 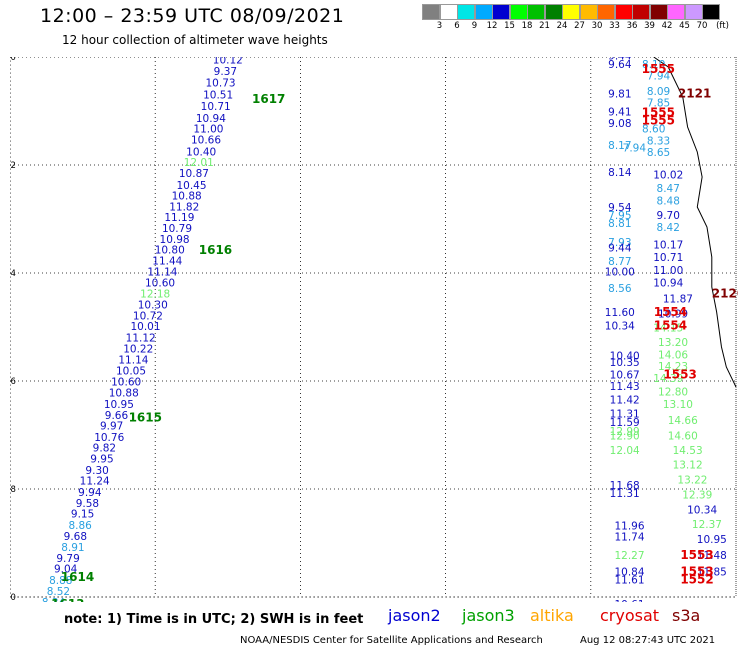 What do you see at coordinates (688, 451) in the screenshot?
I see `wave-height-label: 14.53` at bounding box center [688, 451].